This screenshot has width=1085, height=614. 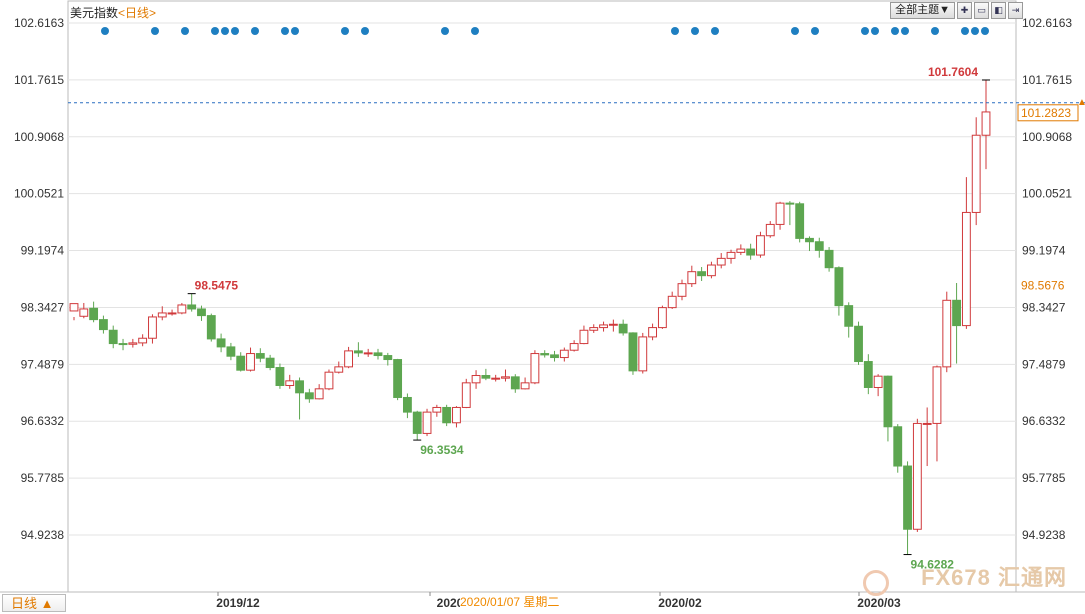 I want to click on zoom-out-icon: ▭, so click(x=981, y=10).